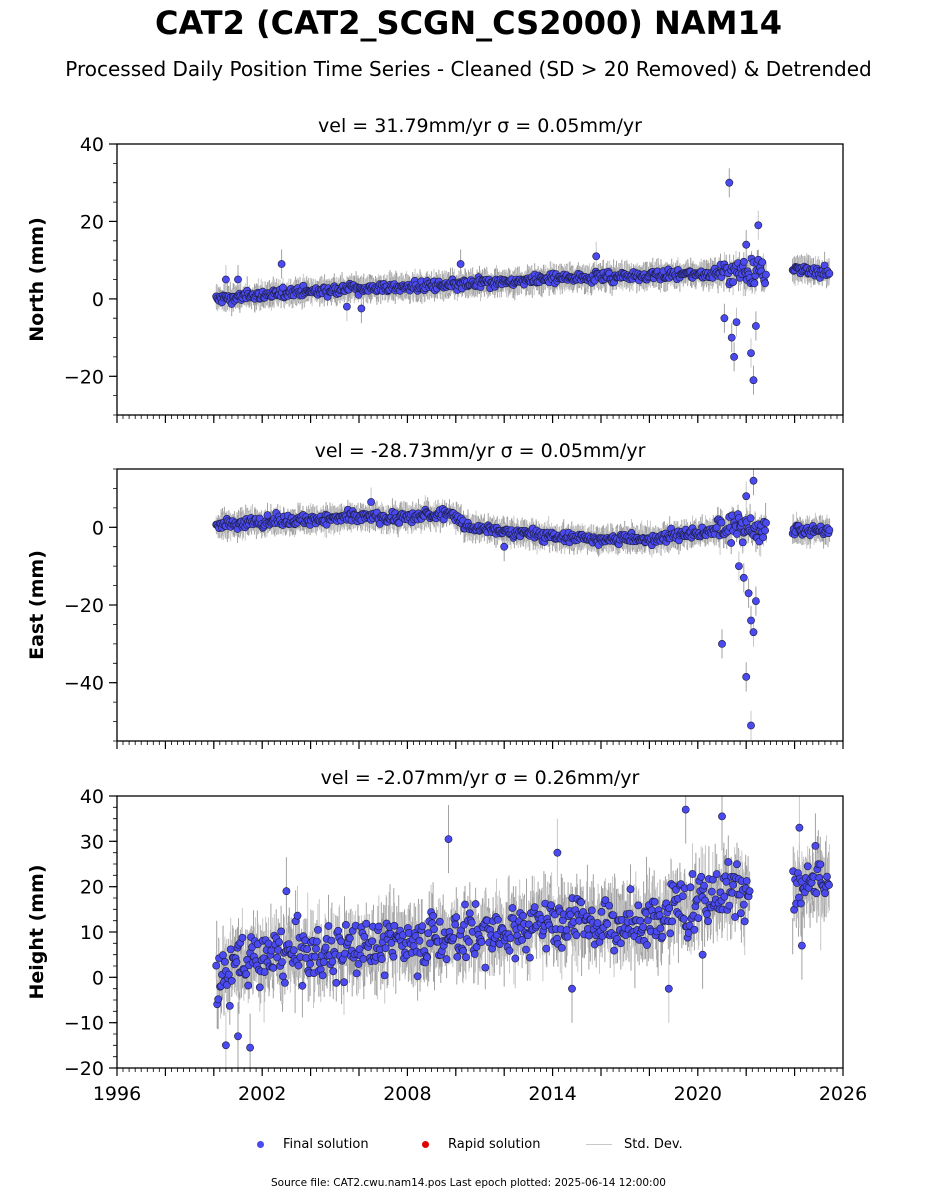  I want to click on legend-std: Std. Dev., so click(634, 1144).